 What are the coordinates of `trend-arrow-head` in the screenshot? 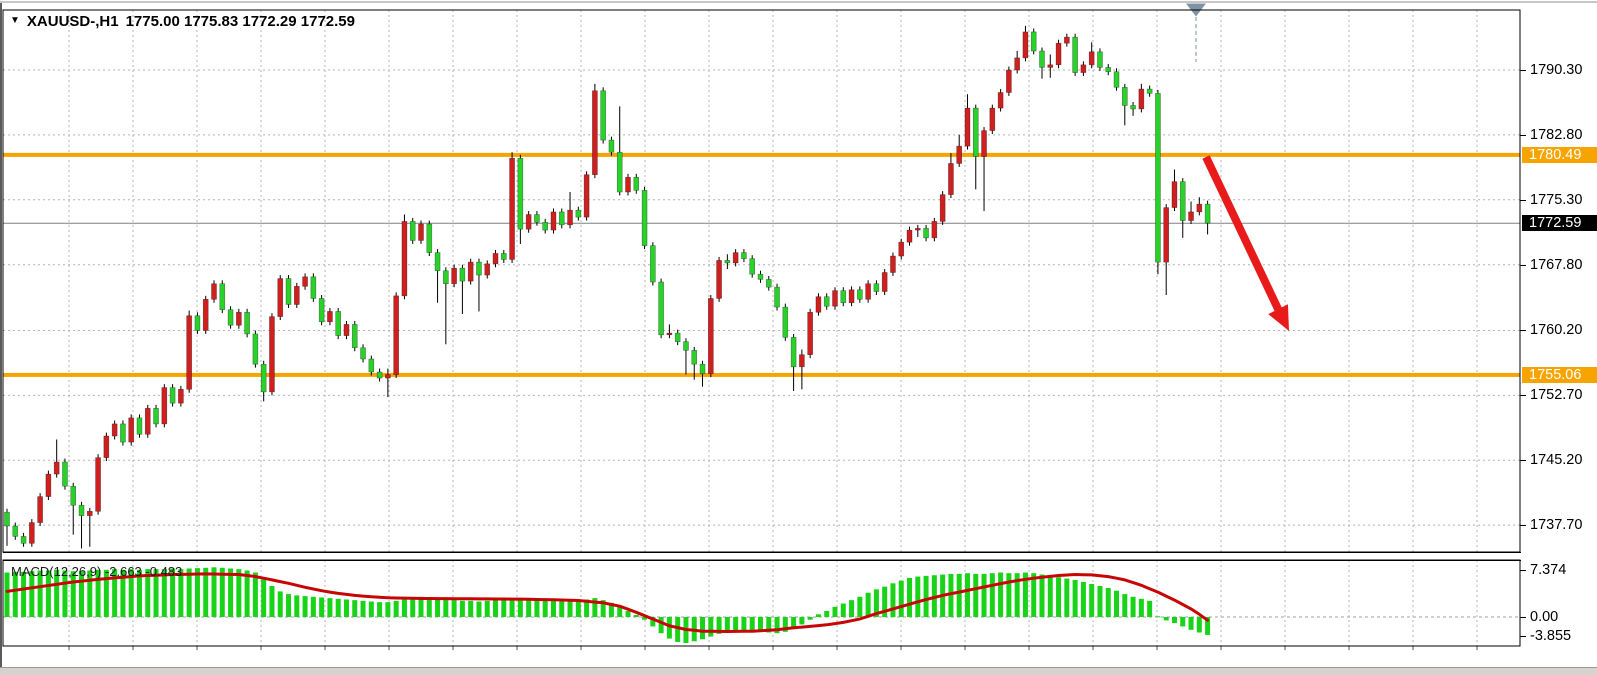 It's located at (1278, 317).